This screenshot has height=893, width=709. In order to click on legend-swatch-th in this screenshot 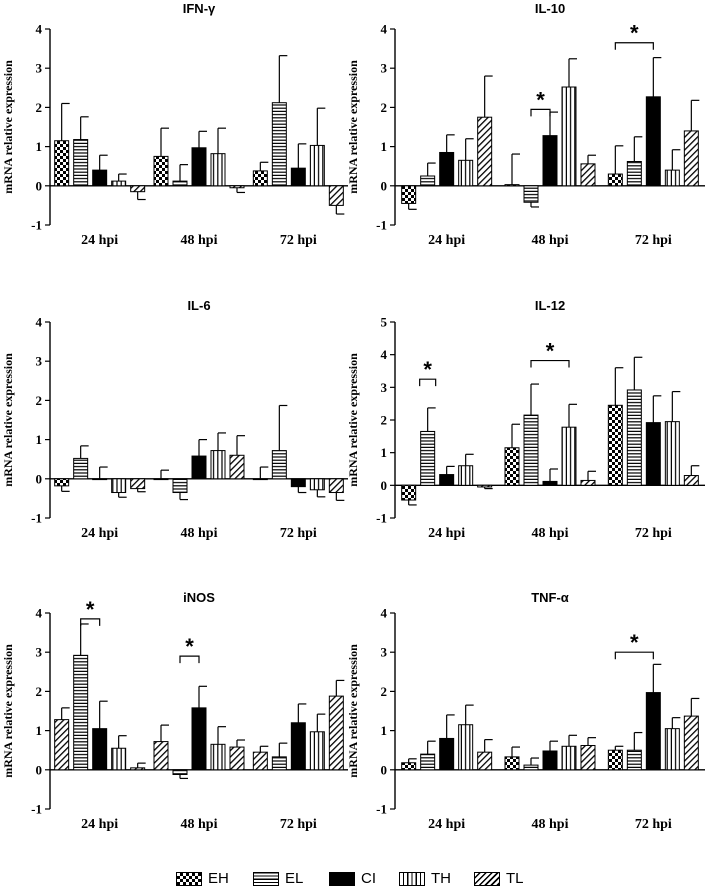, I will do `click(412, 878)`.